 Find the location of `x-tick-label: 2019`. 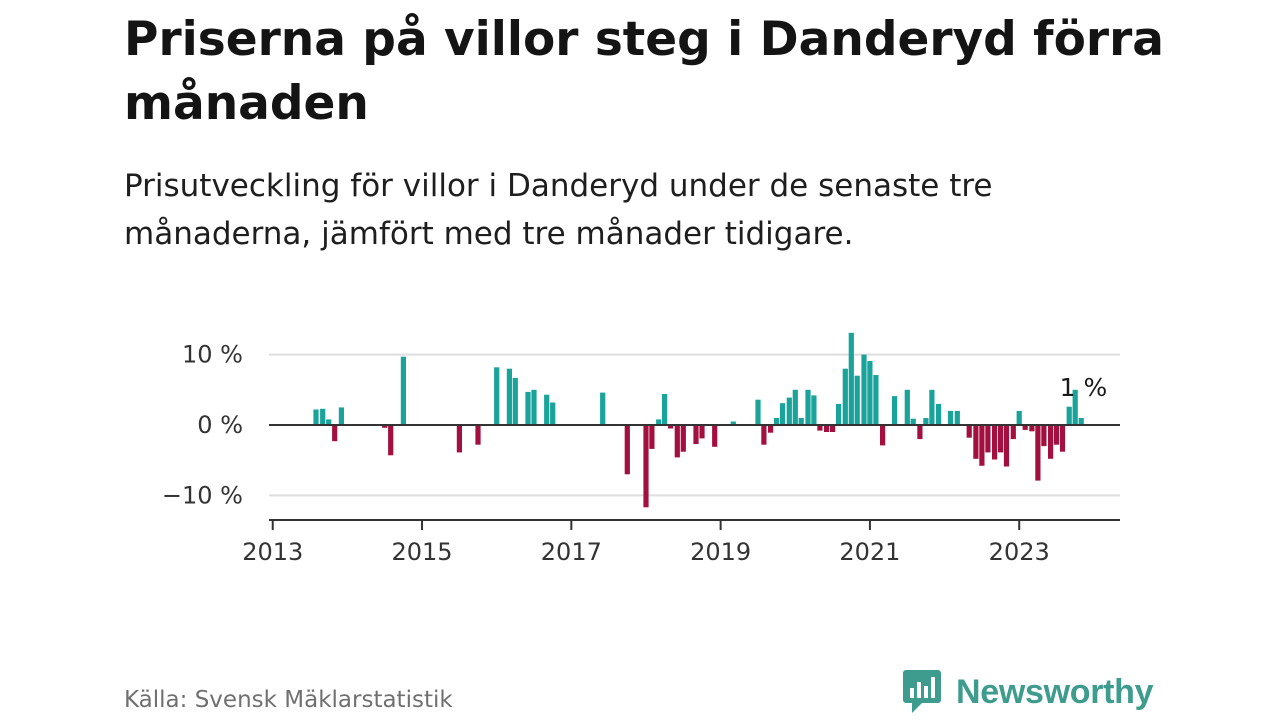

x-tick-label: 2019 is located at coordinates (720, 552).